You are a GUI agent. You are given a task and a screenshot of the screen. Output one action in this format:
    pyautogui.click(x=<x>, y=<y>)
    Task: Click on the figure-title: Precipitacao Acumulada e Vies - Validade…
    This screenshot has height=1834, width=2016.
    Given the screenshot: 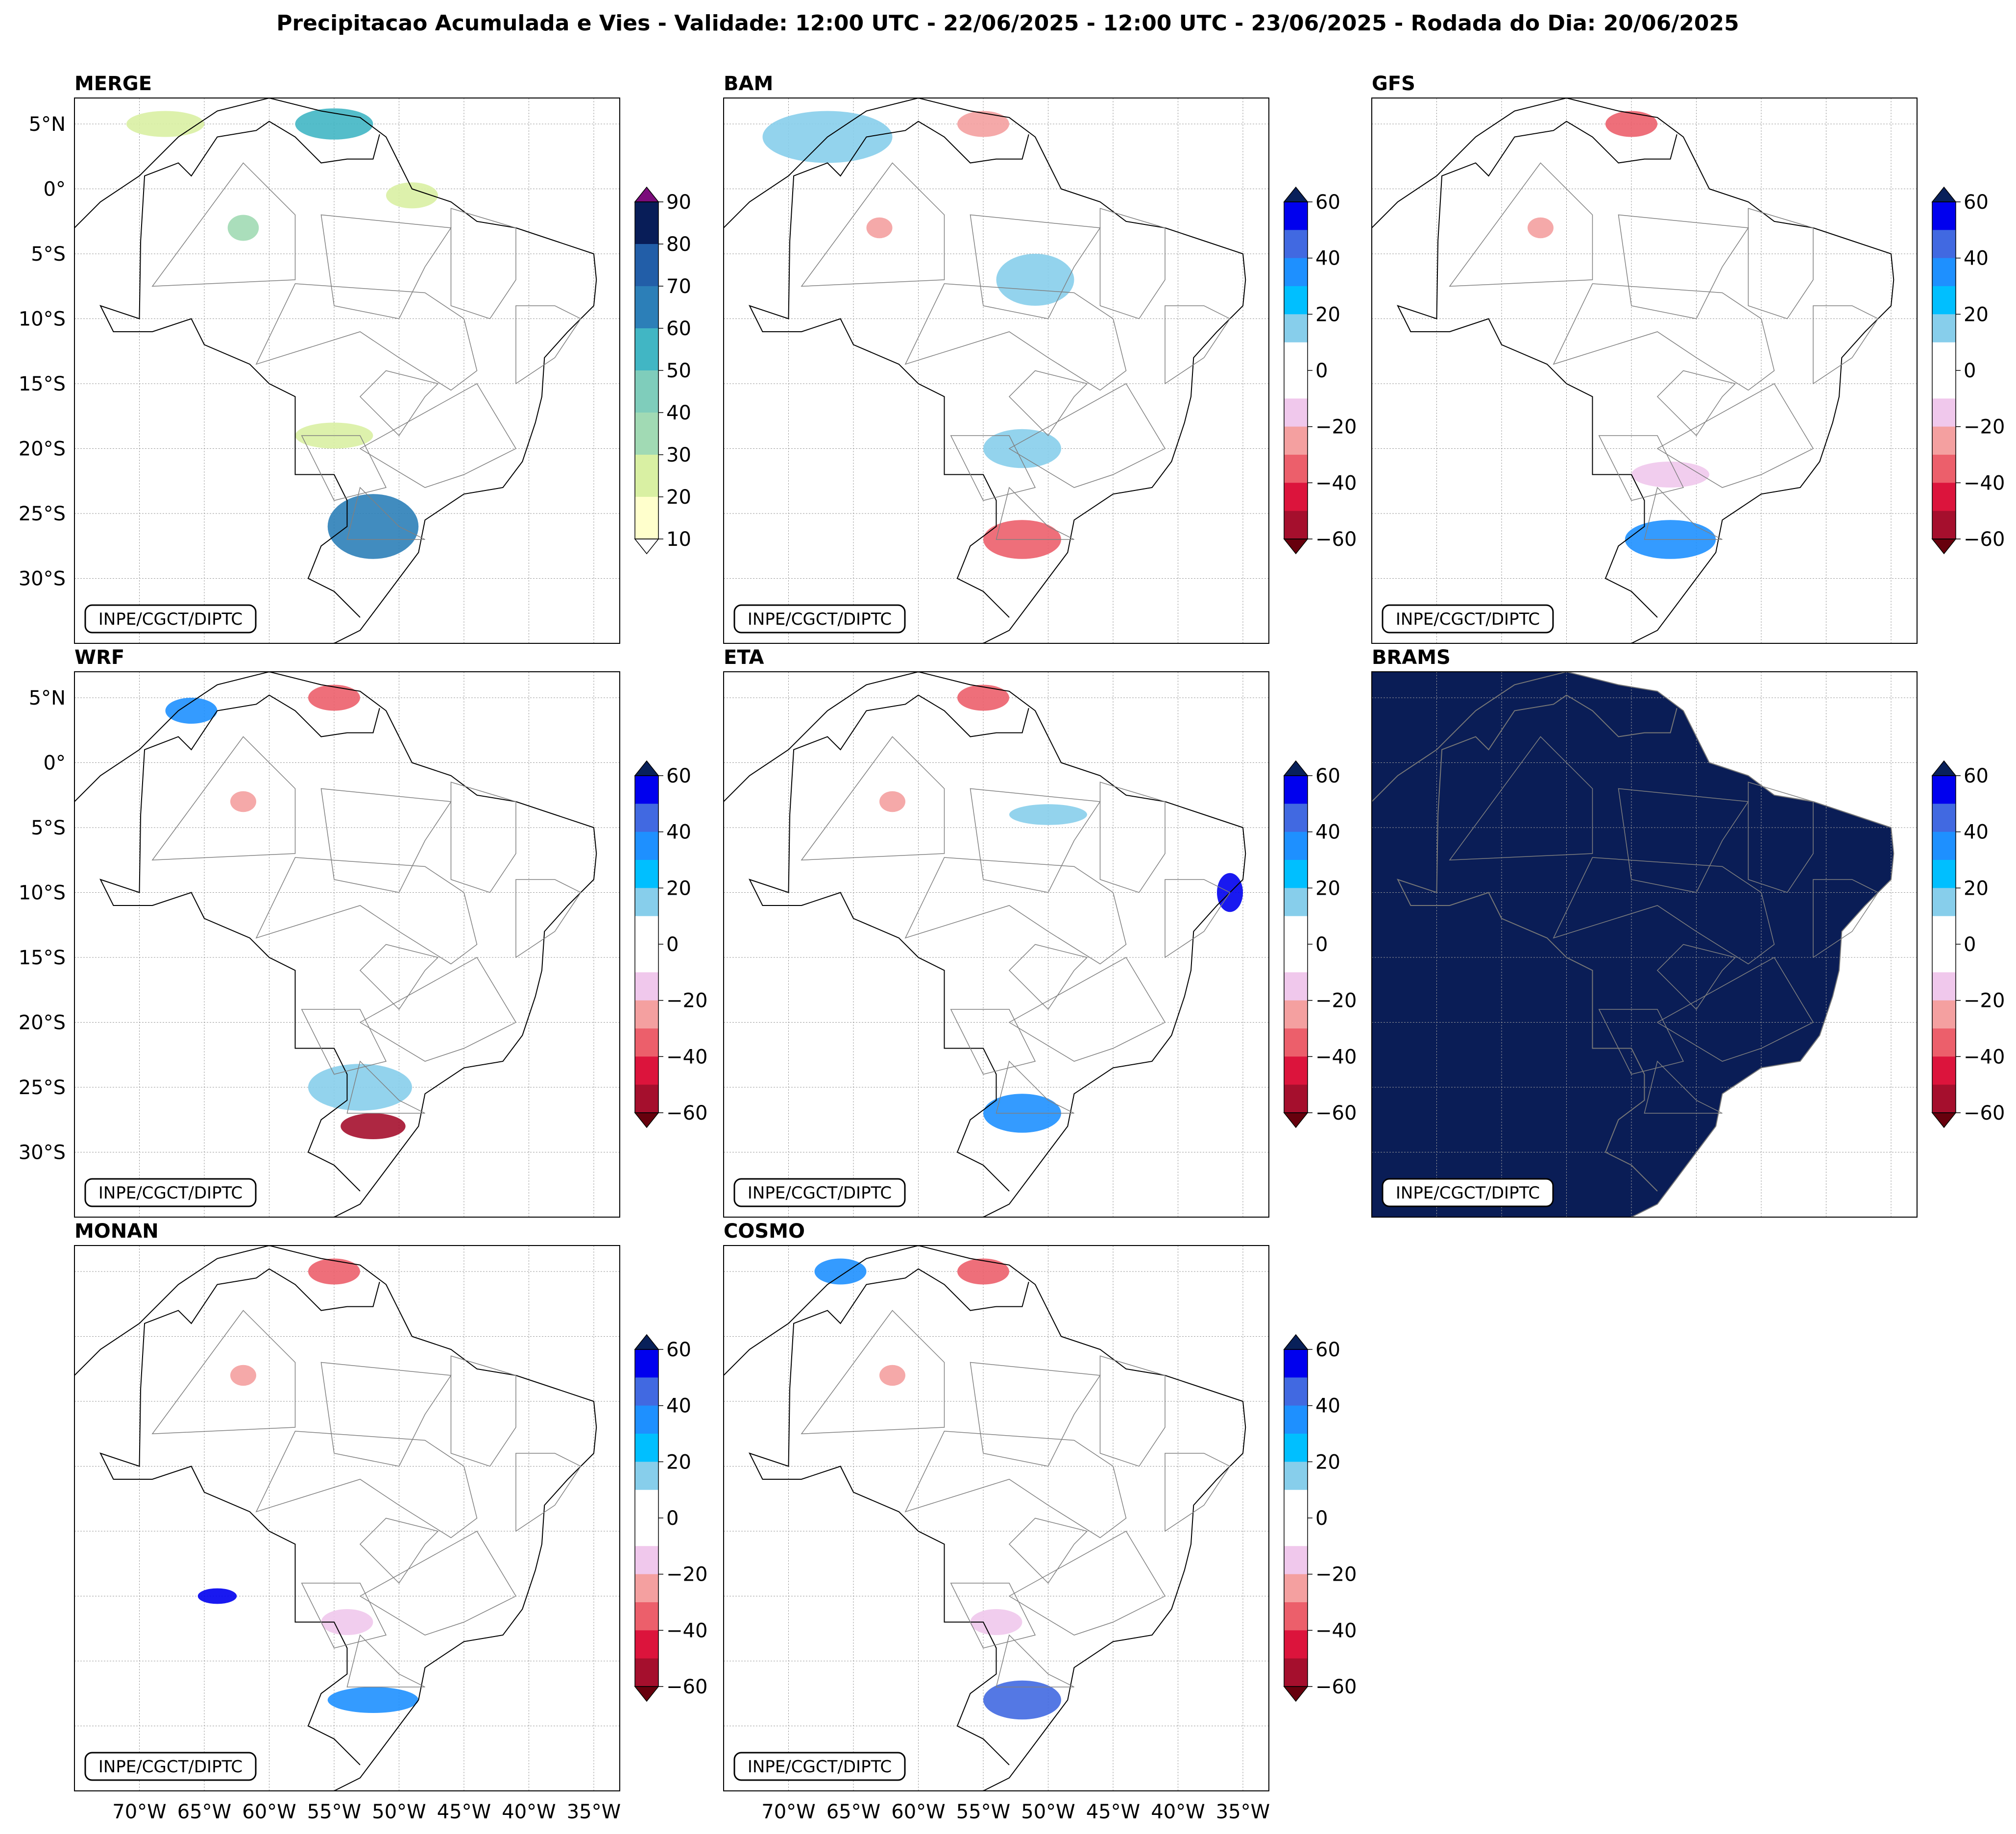 What is the action you would take?
    pyautogui.click(x=1007, y=23)
    